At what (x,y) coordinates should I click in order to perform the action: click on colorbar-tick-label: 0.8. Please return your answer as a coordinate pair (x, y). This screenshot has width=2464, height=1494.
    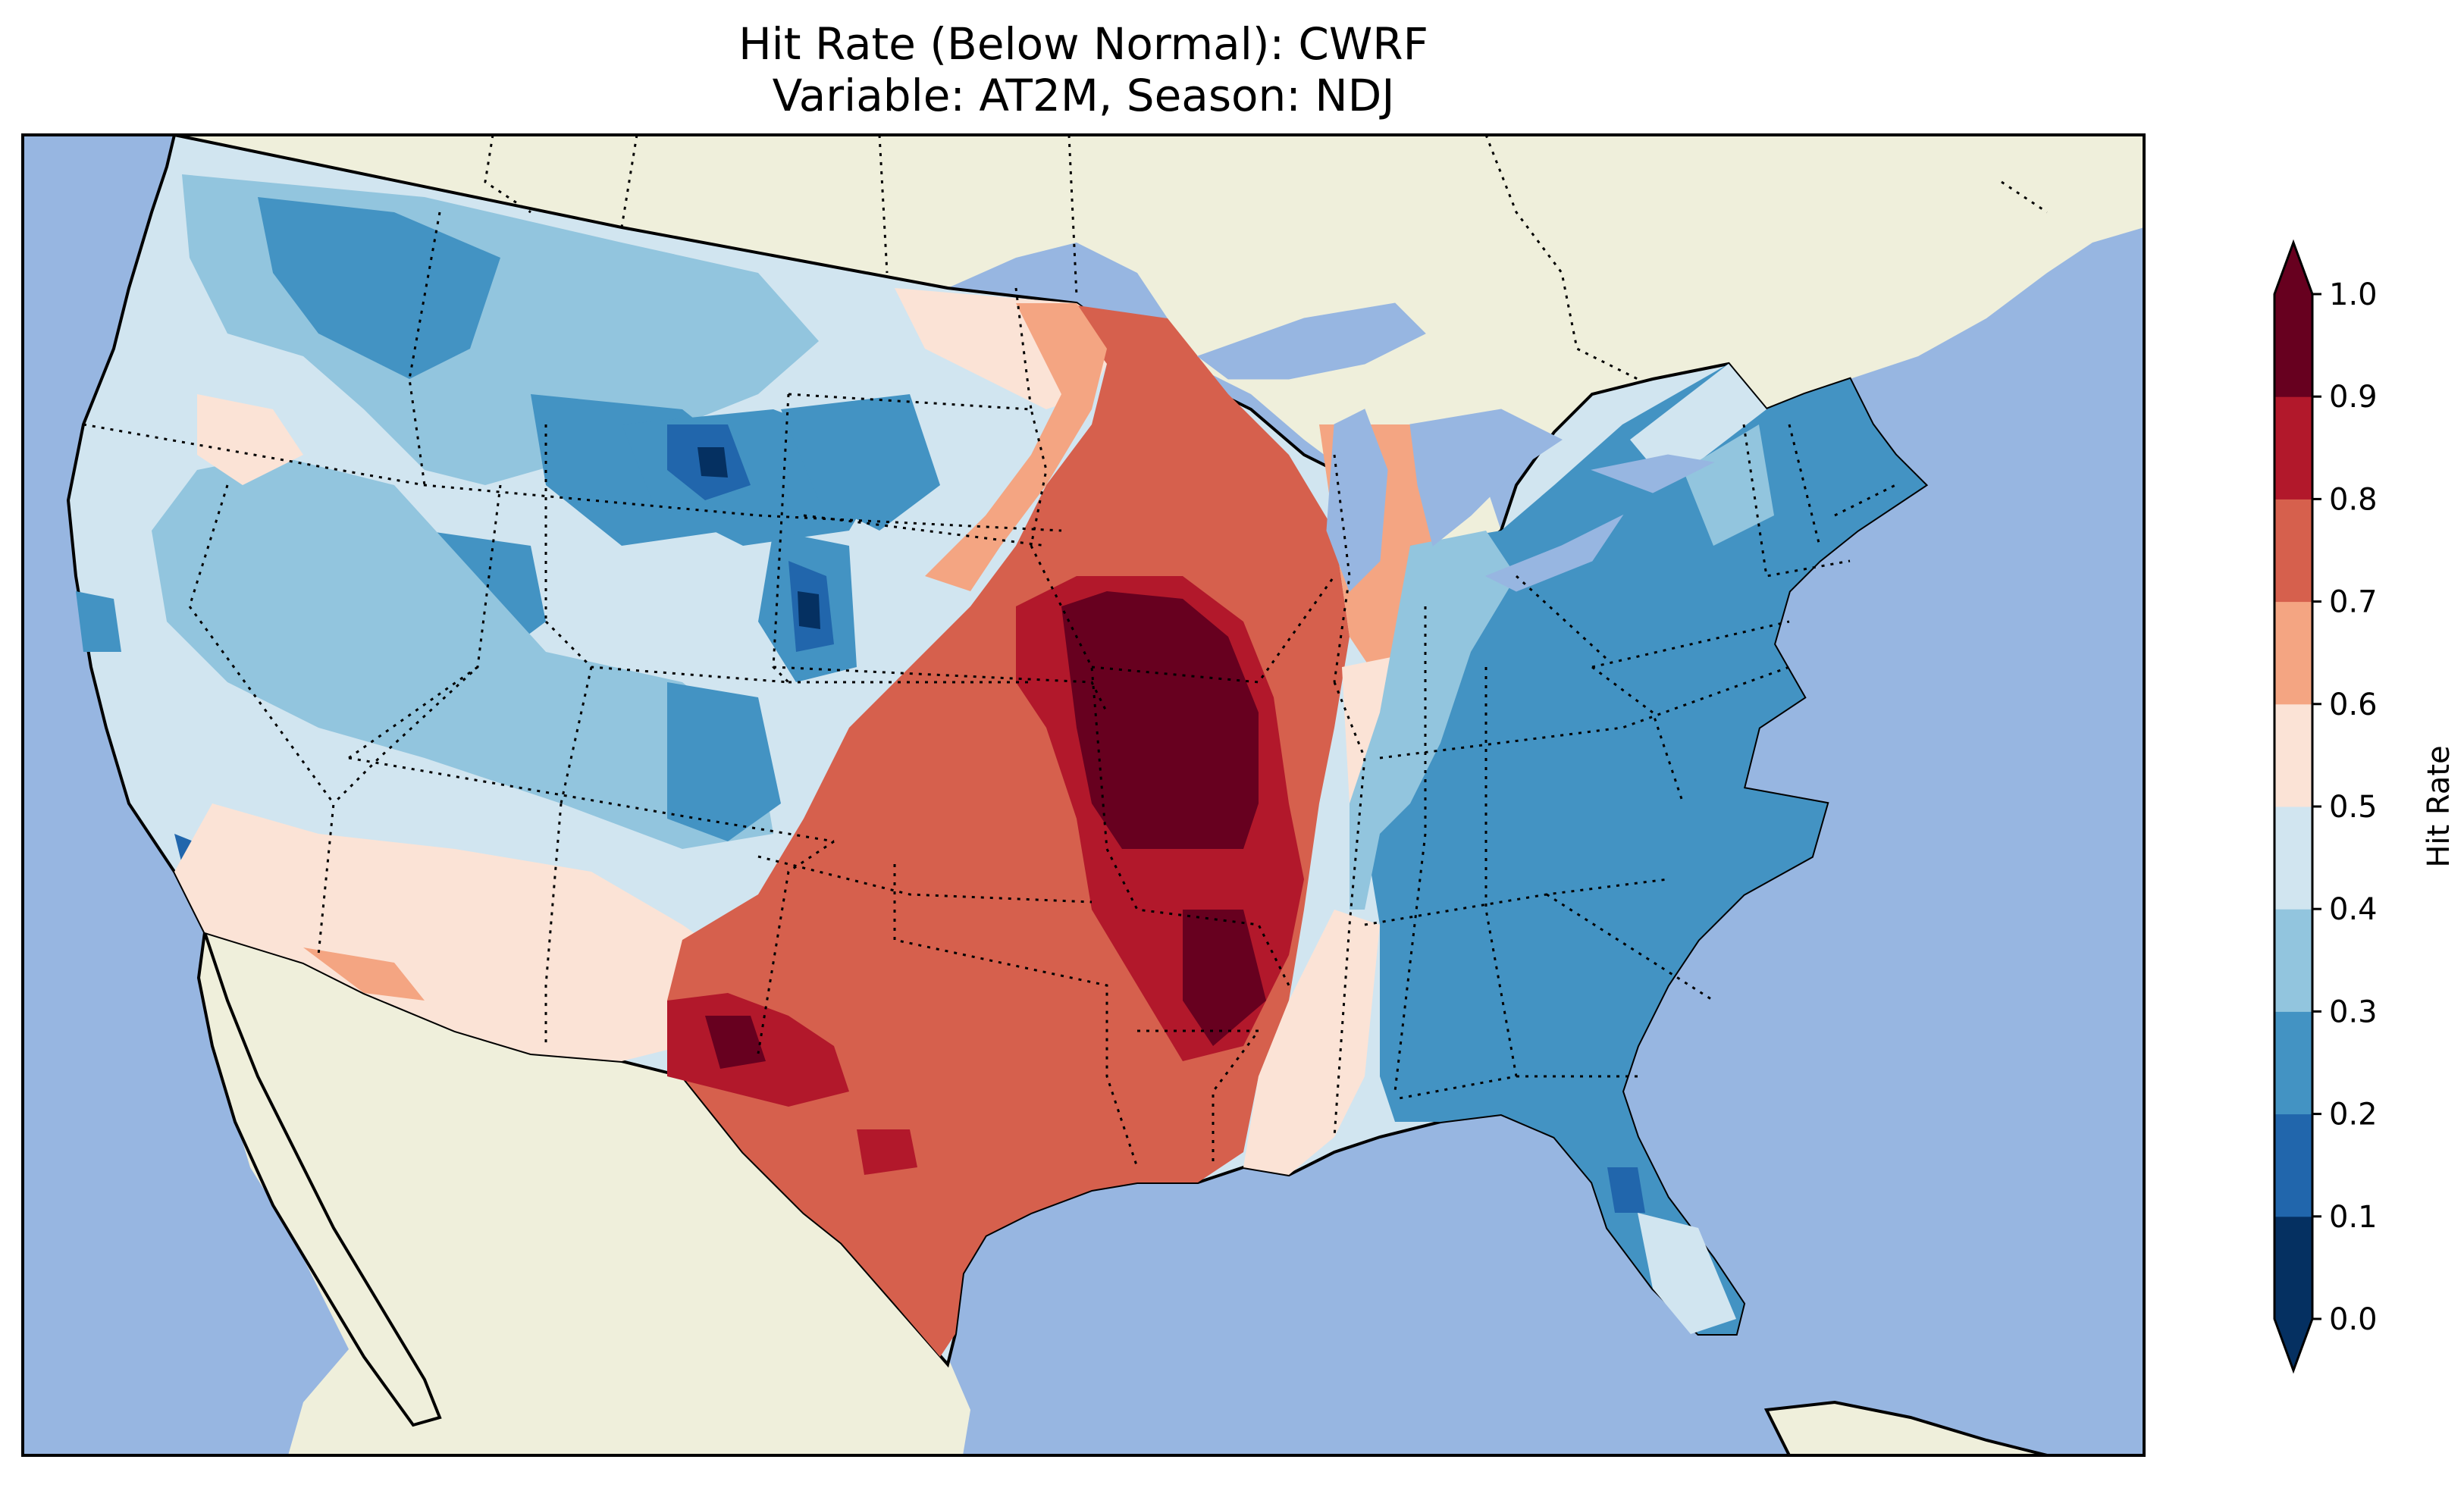
    Looking at the image, I should click on (2354, 499).